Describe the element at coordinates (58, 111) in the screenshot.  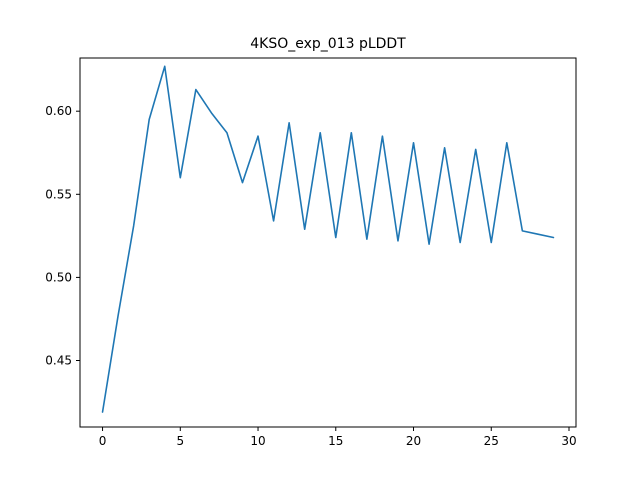
I see `y-tick-label: 0.60` at that location.